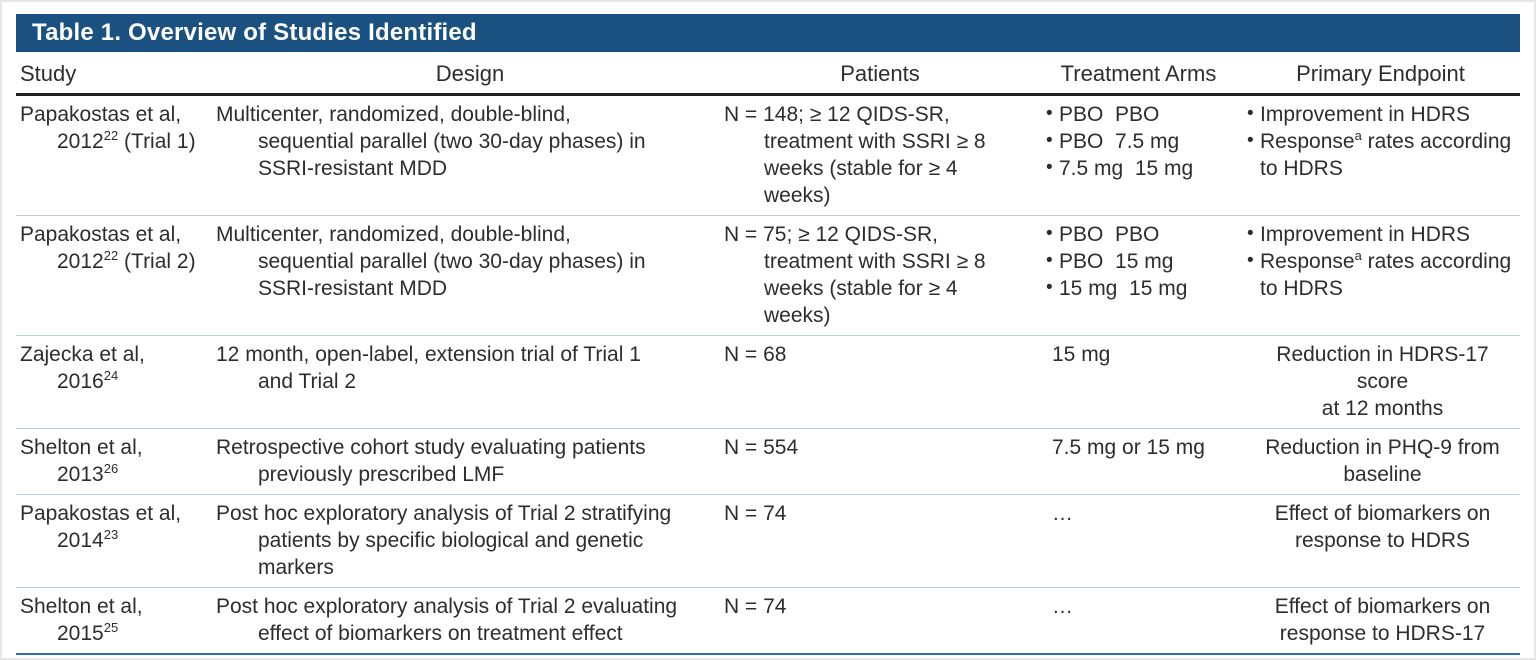  What do you see at coordinates (1128, 447) in the screenshot?
I see `treatment-arm-text: 7.5 mg or 15 mg` at bounding box center [1128, 447].